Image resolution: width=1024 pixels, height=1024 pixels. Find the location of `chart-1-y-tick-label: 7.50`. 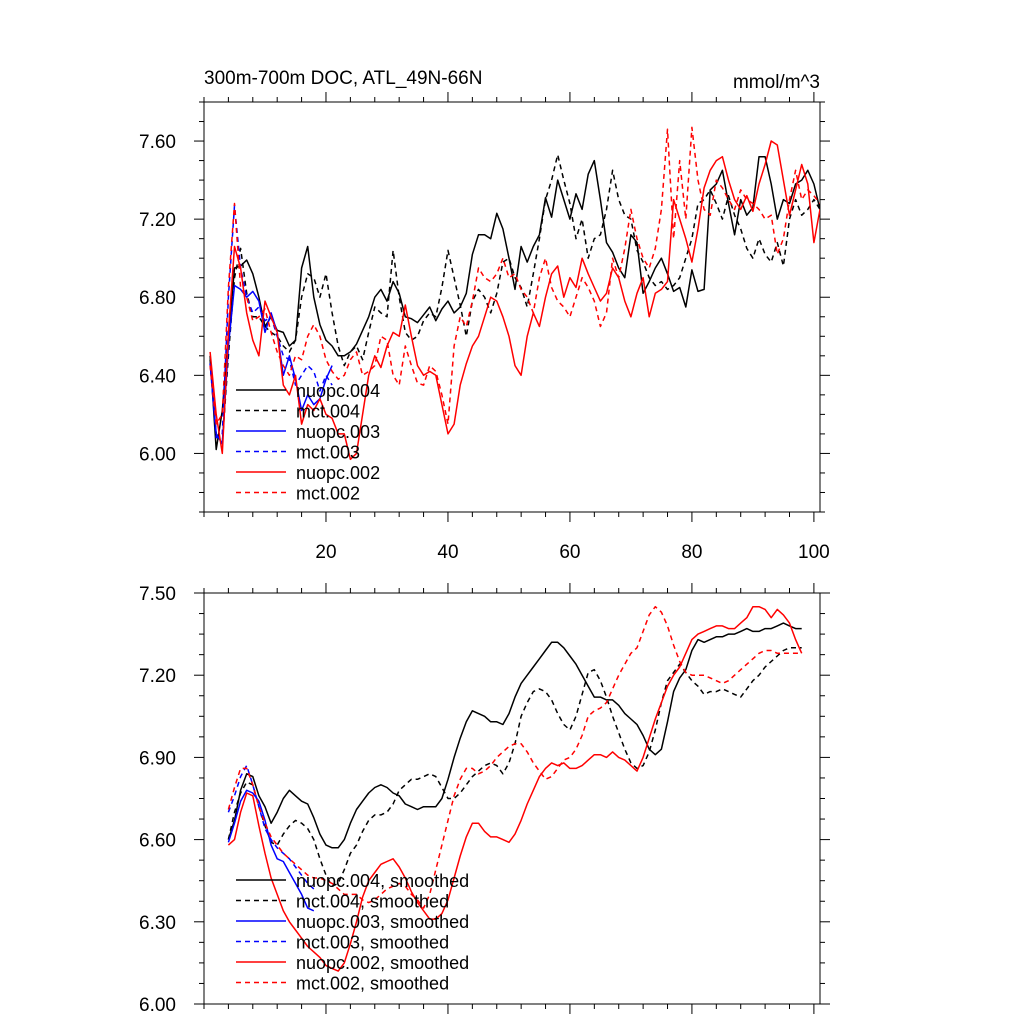

chart-1-y-tick-label: 7.50 is located at coordinates (157, 594).